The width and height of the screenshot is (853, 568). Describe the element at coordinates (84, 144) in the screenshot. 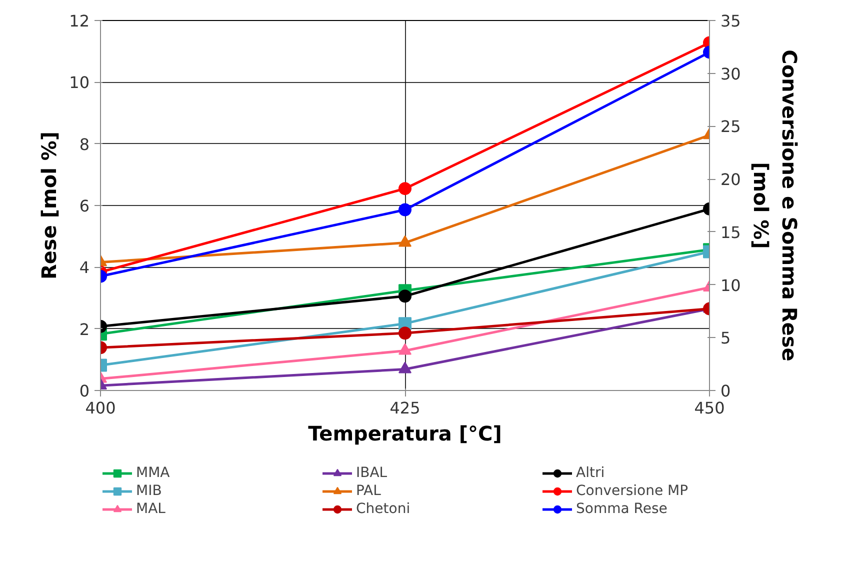

I see `y-tick-label: 8` at that location.